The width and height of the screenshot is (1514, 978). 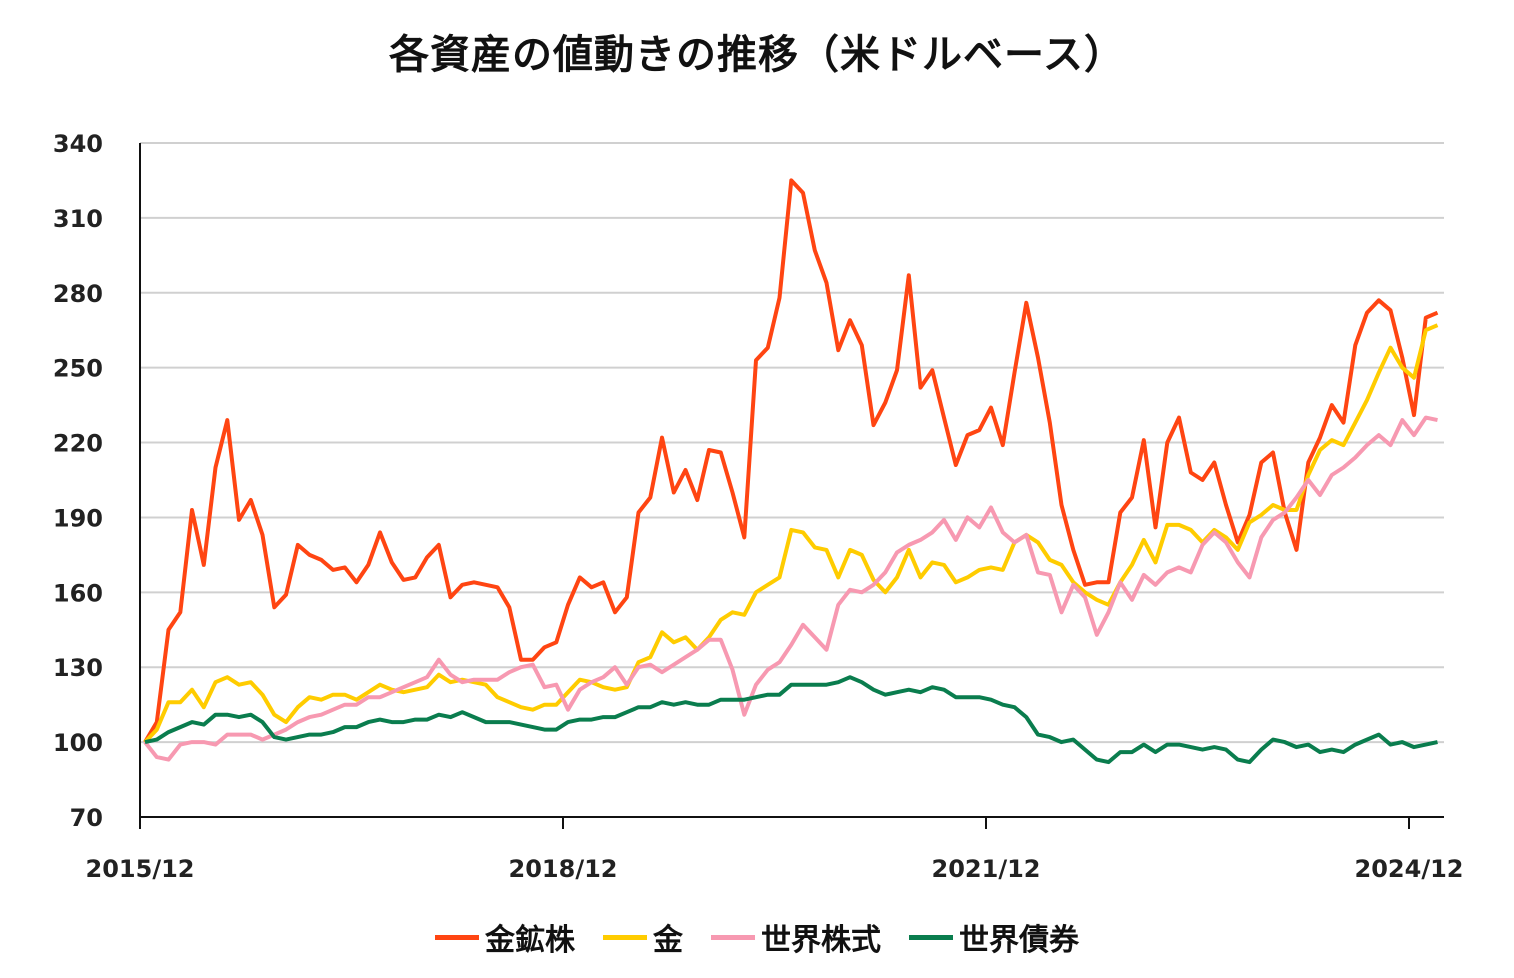 I want to click on y-tick-label: 310, so click(x=78, y=219).